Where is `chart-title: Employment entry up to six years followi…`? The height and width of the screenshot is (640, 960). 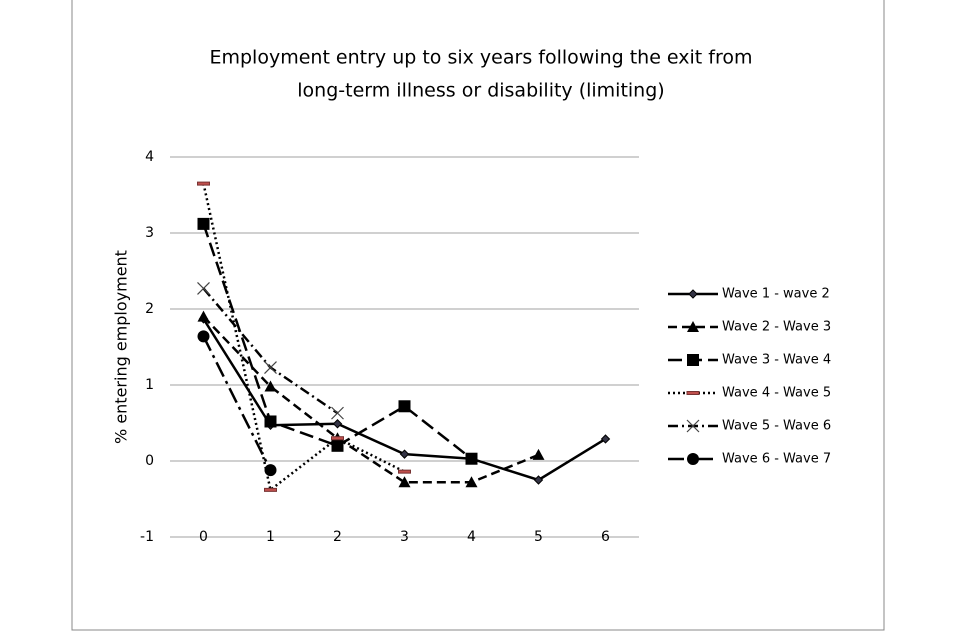 chart-title: Employment entry up to six years followi… is located at coordinates (480, 58).